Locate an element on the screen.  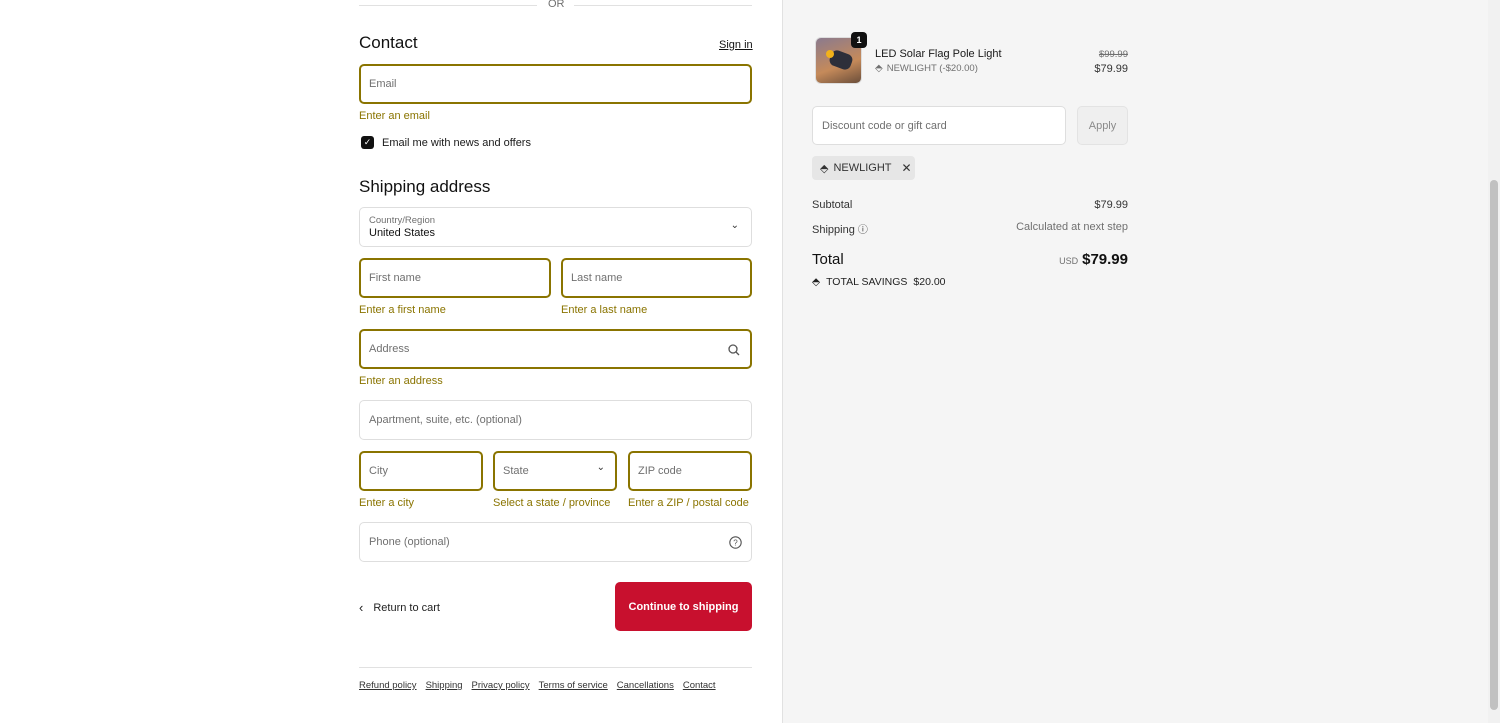
zip-error: Enter a ZIP / postal code is located at coordinates (688, 503).